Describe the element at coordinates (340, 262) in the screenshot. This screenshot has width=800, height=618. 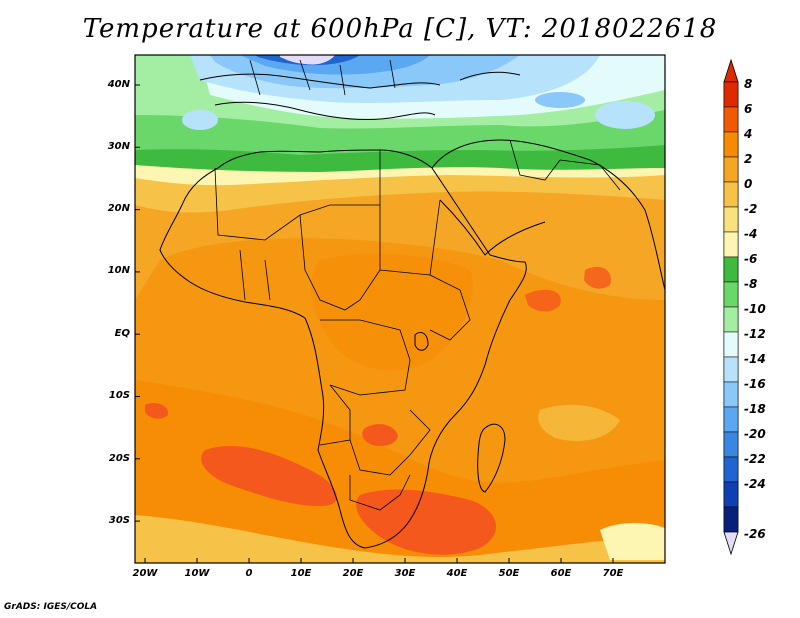
I see `border-sahel` at that location.